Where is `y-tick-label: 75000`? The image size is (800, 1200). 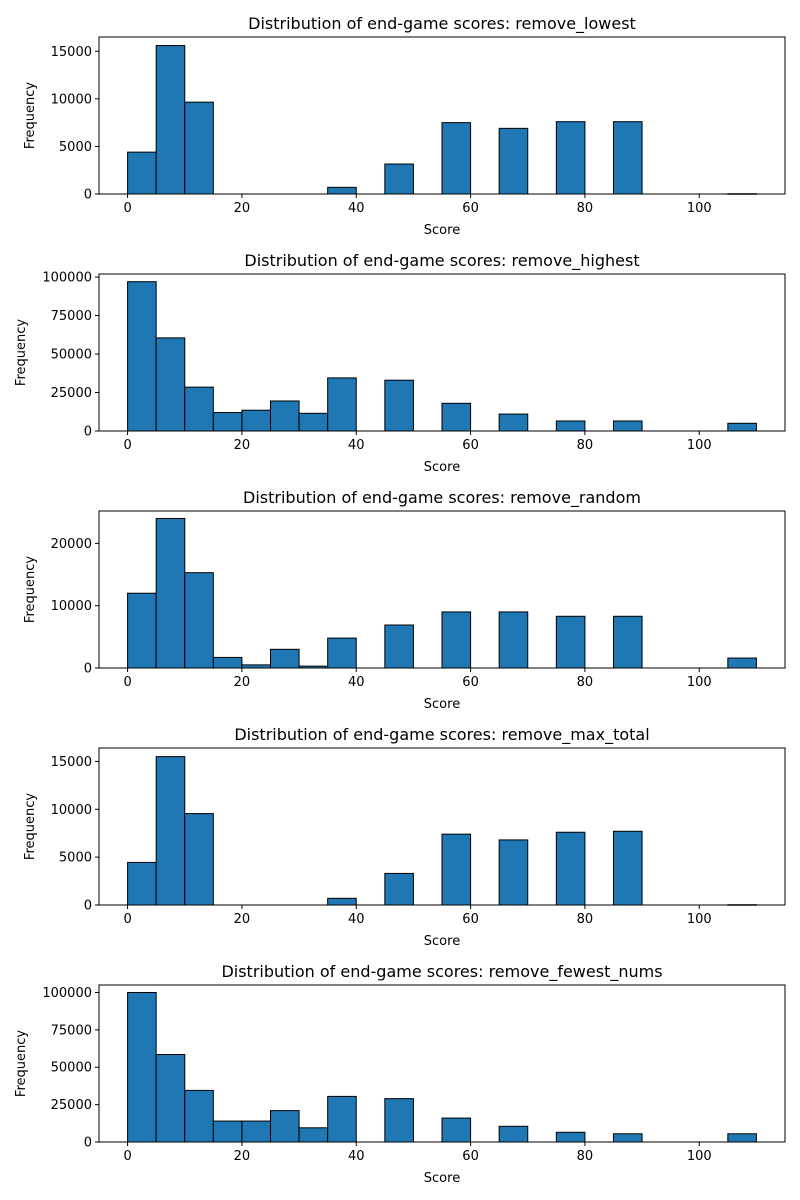 y-tick-label: 75000 is located at coordinates (71, 316).